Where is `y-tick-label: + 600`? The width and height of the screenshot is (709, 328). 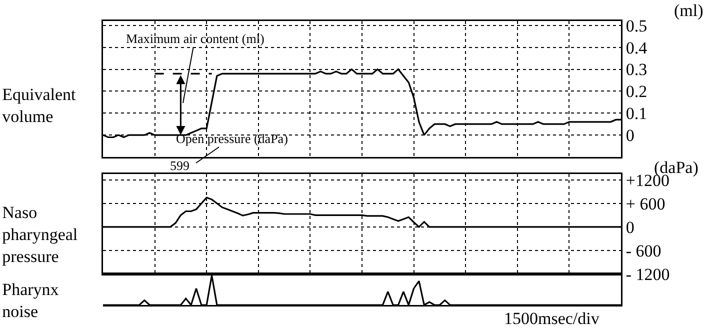 y-tick-label: + 600 is located at coordinates (646, 204).